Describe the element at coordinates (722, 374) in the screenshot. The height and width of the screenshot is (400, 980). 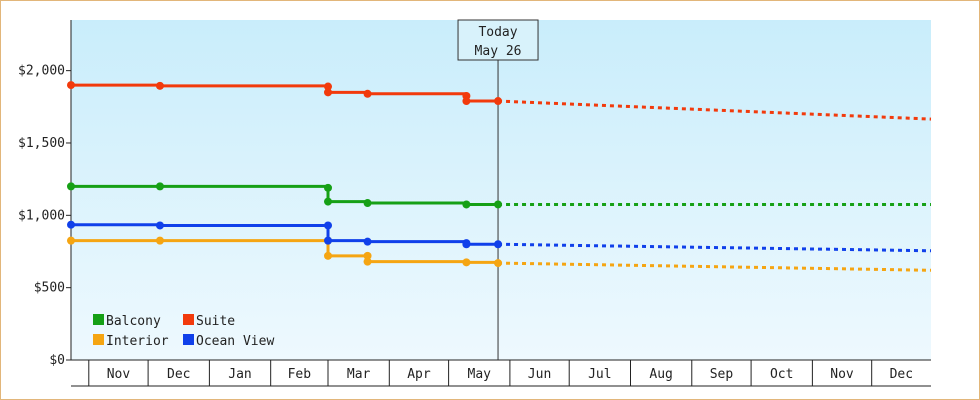
I see `x-tick-label: Sep` at that location.